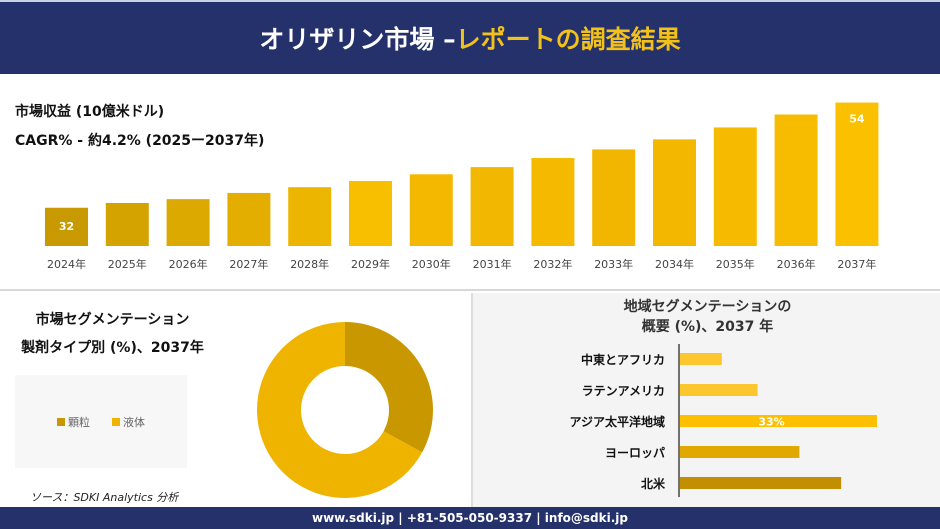 The width and height of the screenshot is (940, 529). What do you see at coordinates (857, 119) in the screenshot?
I see `bar-data-label: 54` at bounding box center [857, 119].